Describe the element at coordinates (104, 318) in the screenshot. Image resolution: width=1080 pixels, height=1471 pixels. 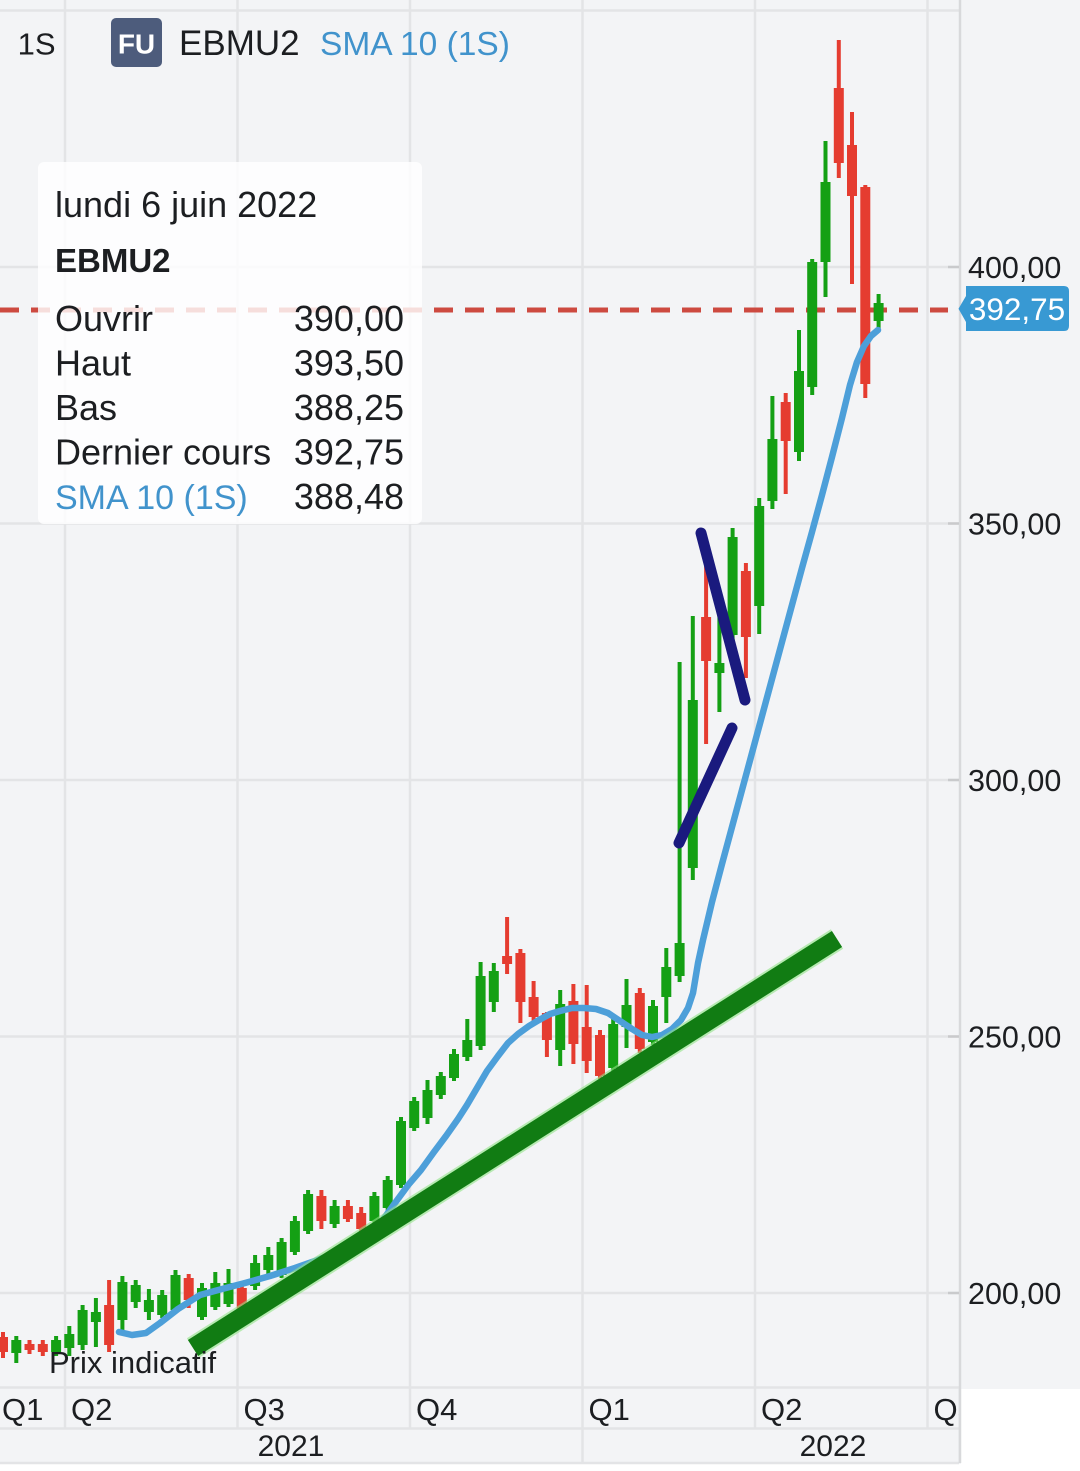
I see `svg-text: Ouvrir` at that location.